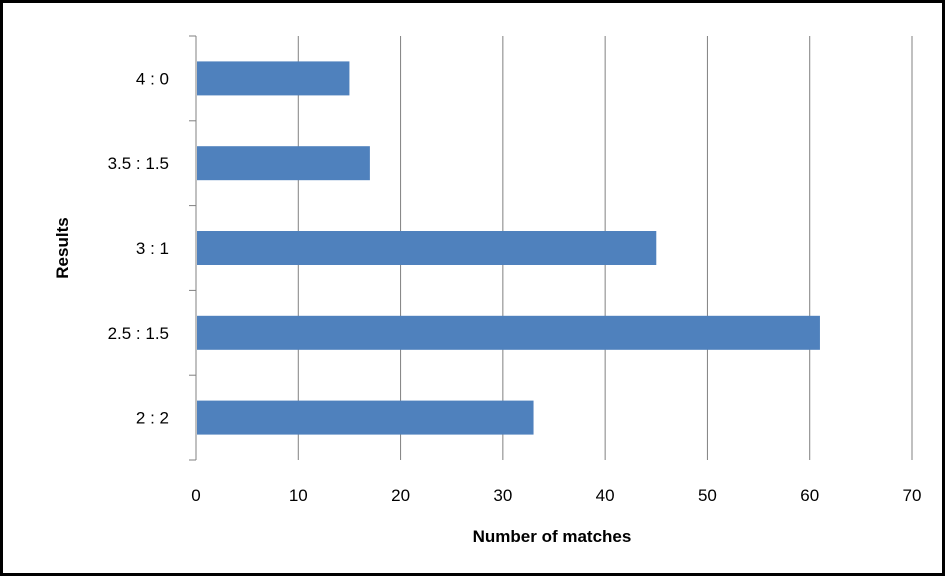 The width and height of the screenshot is (945, 576). I want to click on x-tick-label: 10, so click(298, 495).